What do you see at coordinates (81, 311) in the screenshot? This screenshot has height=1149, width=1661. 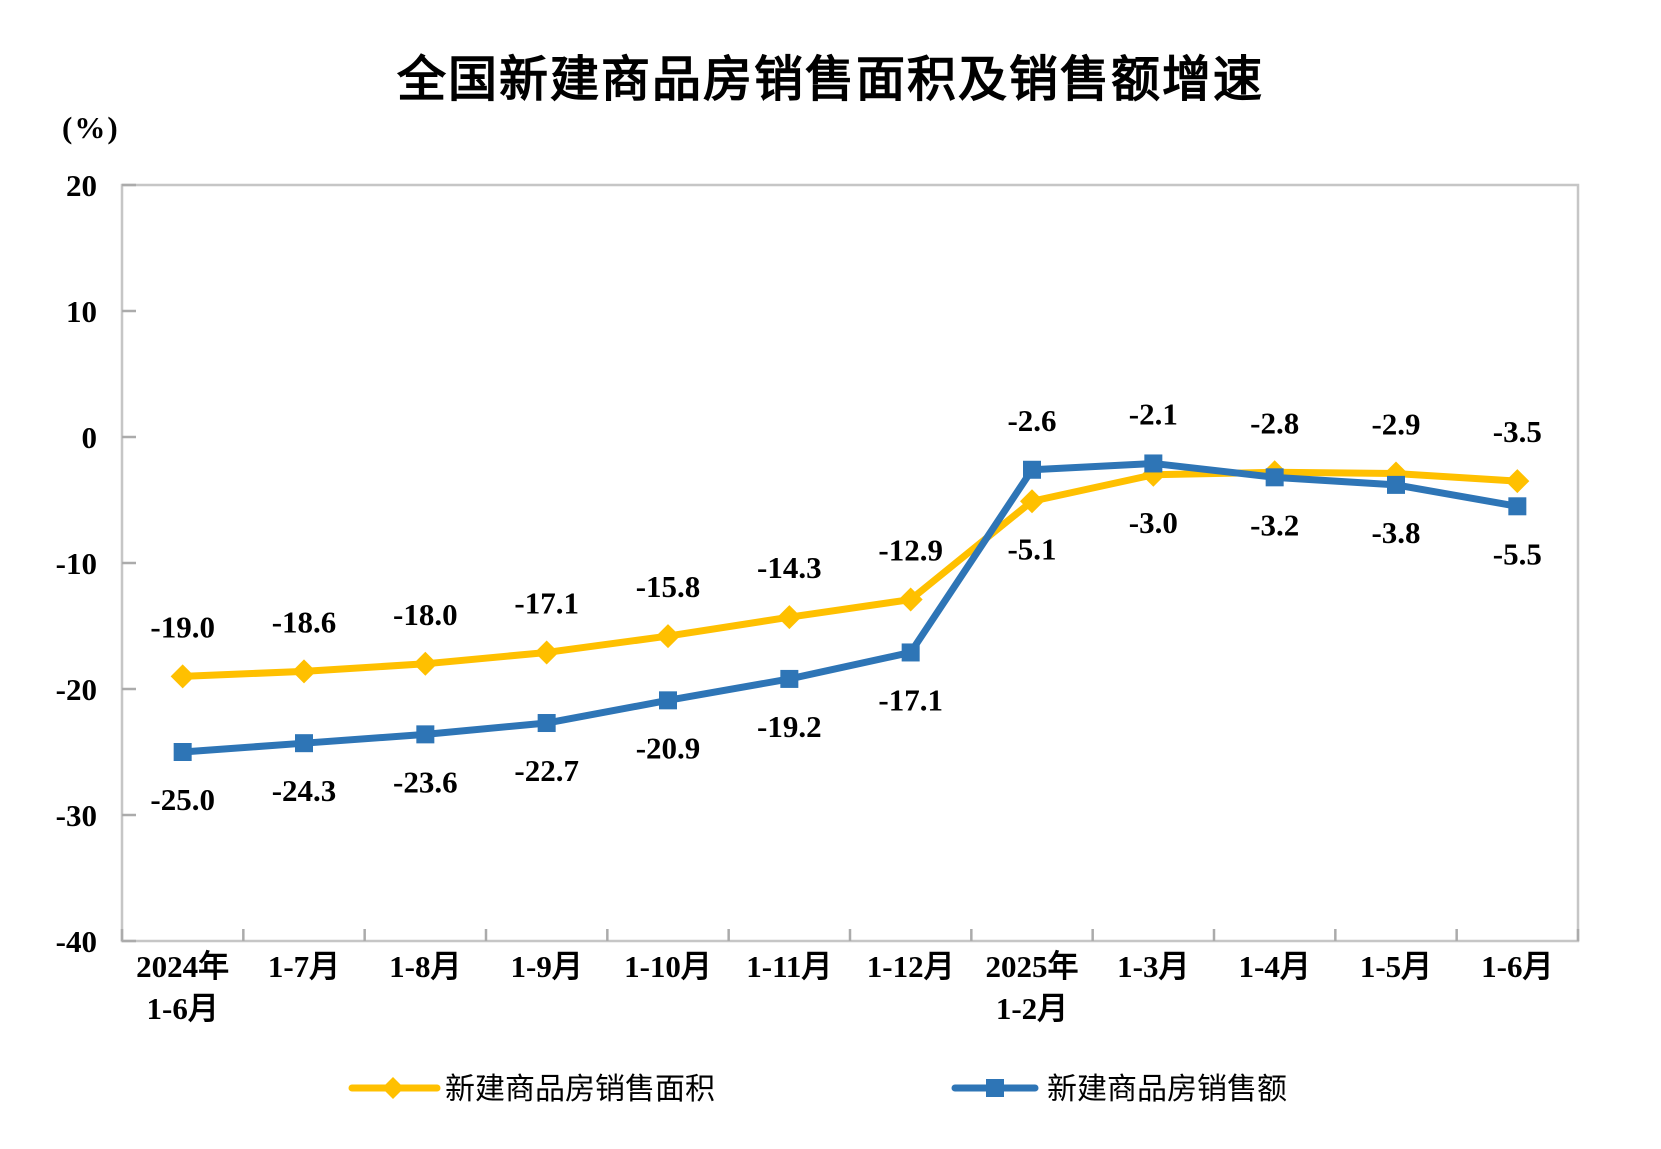 I see `y-axis-tick-label: 10` at bounding box center [81, 311].